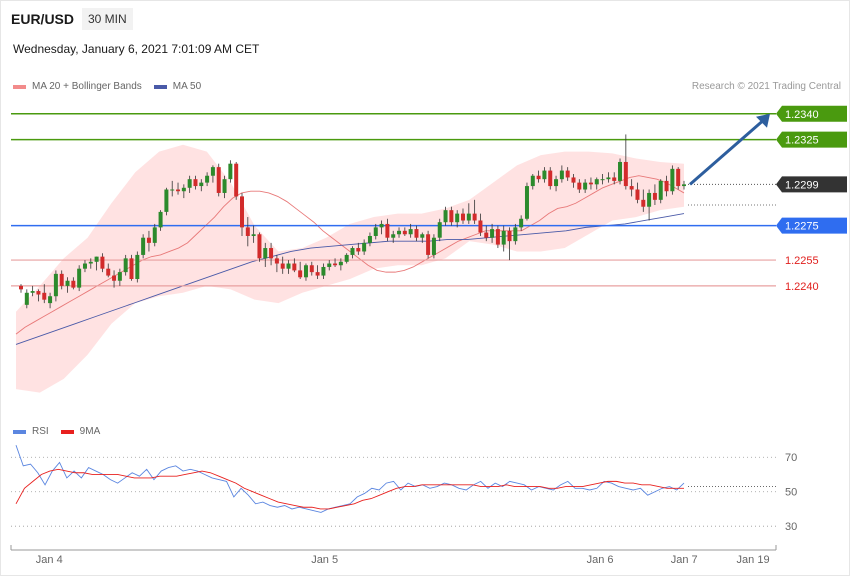  I want to click on legend-ma50: MA 50, so click(177, 86).